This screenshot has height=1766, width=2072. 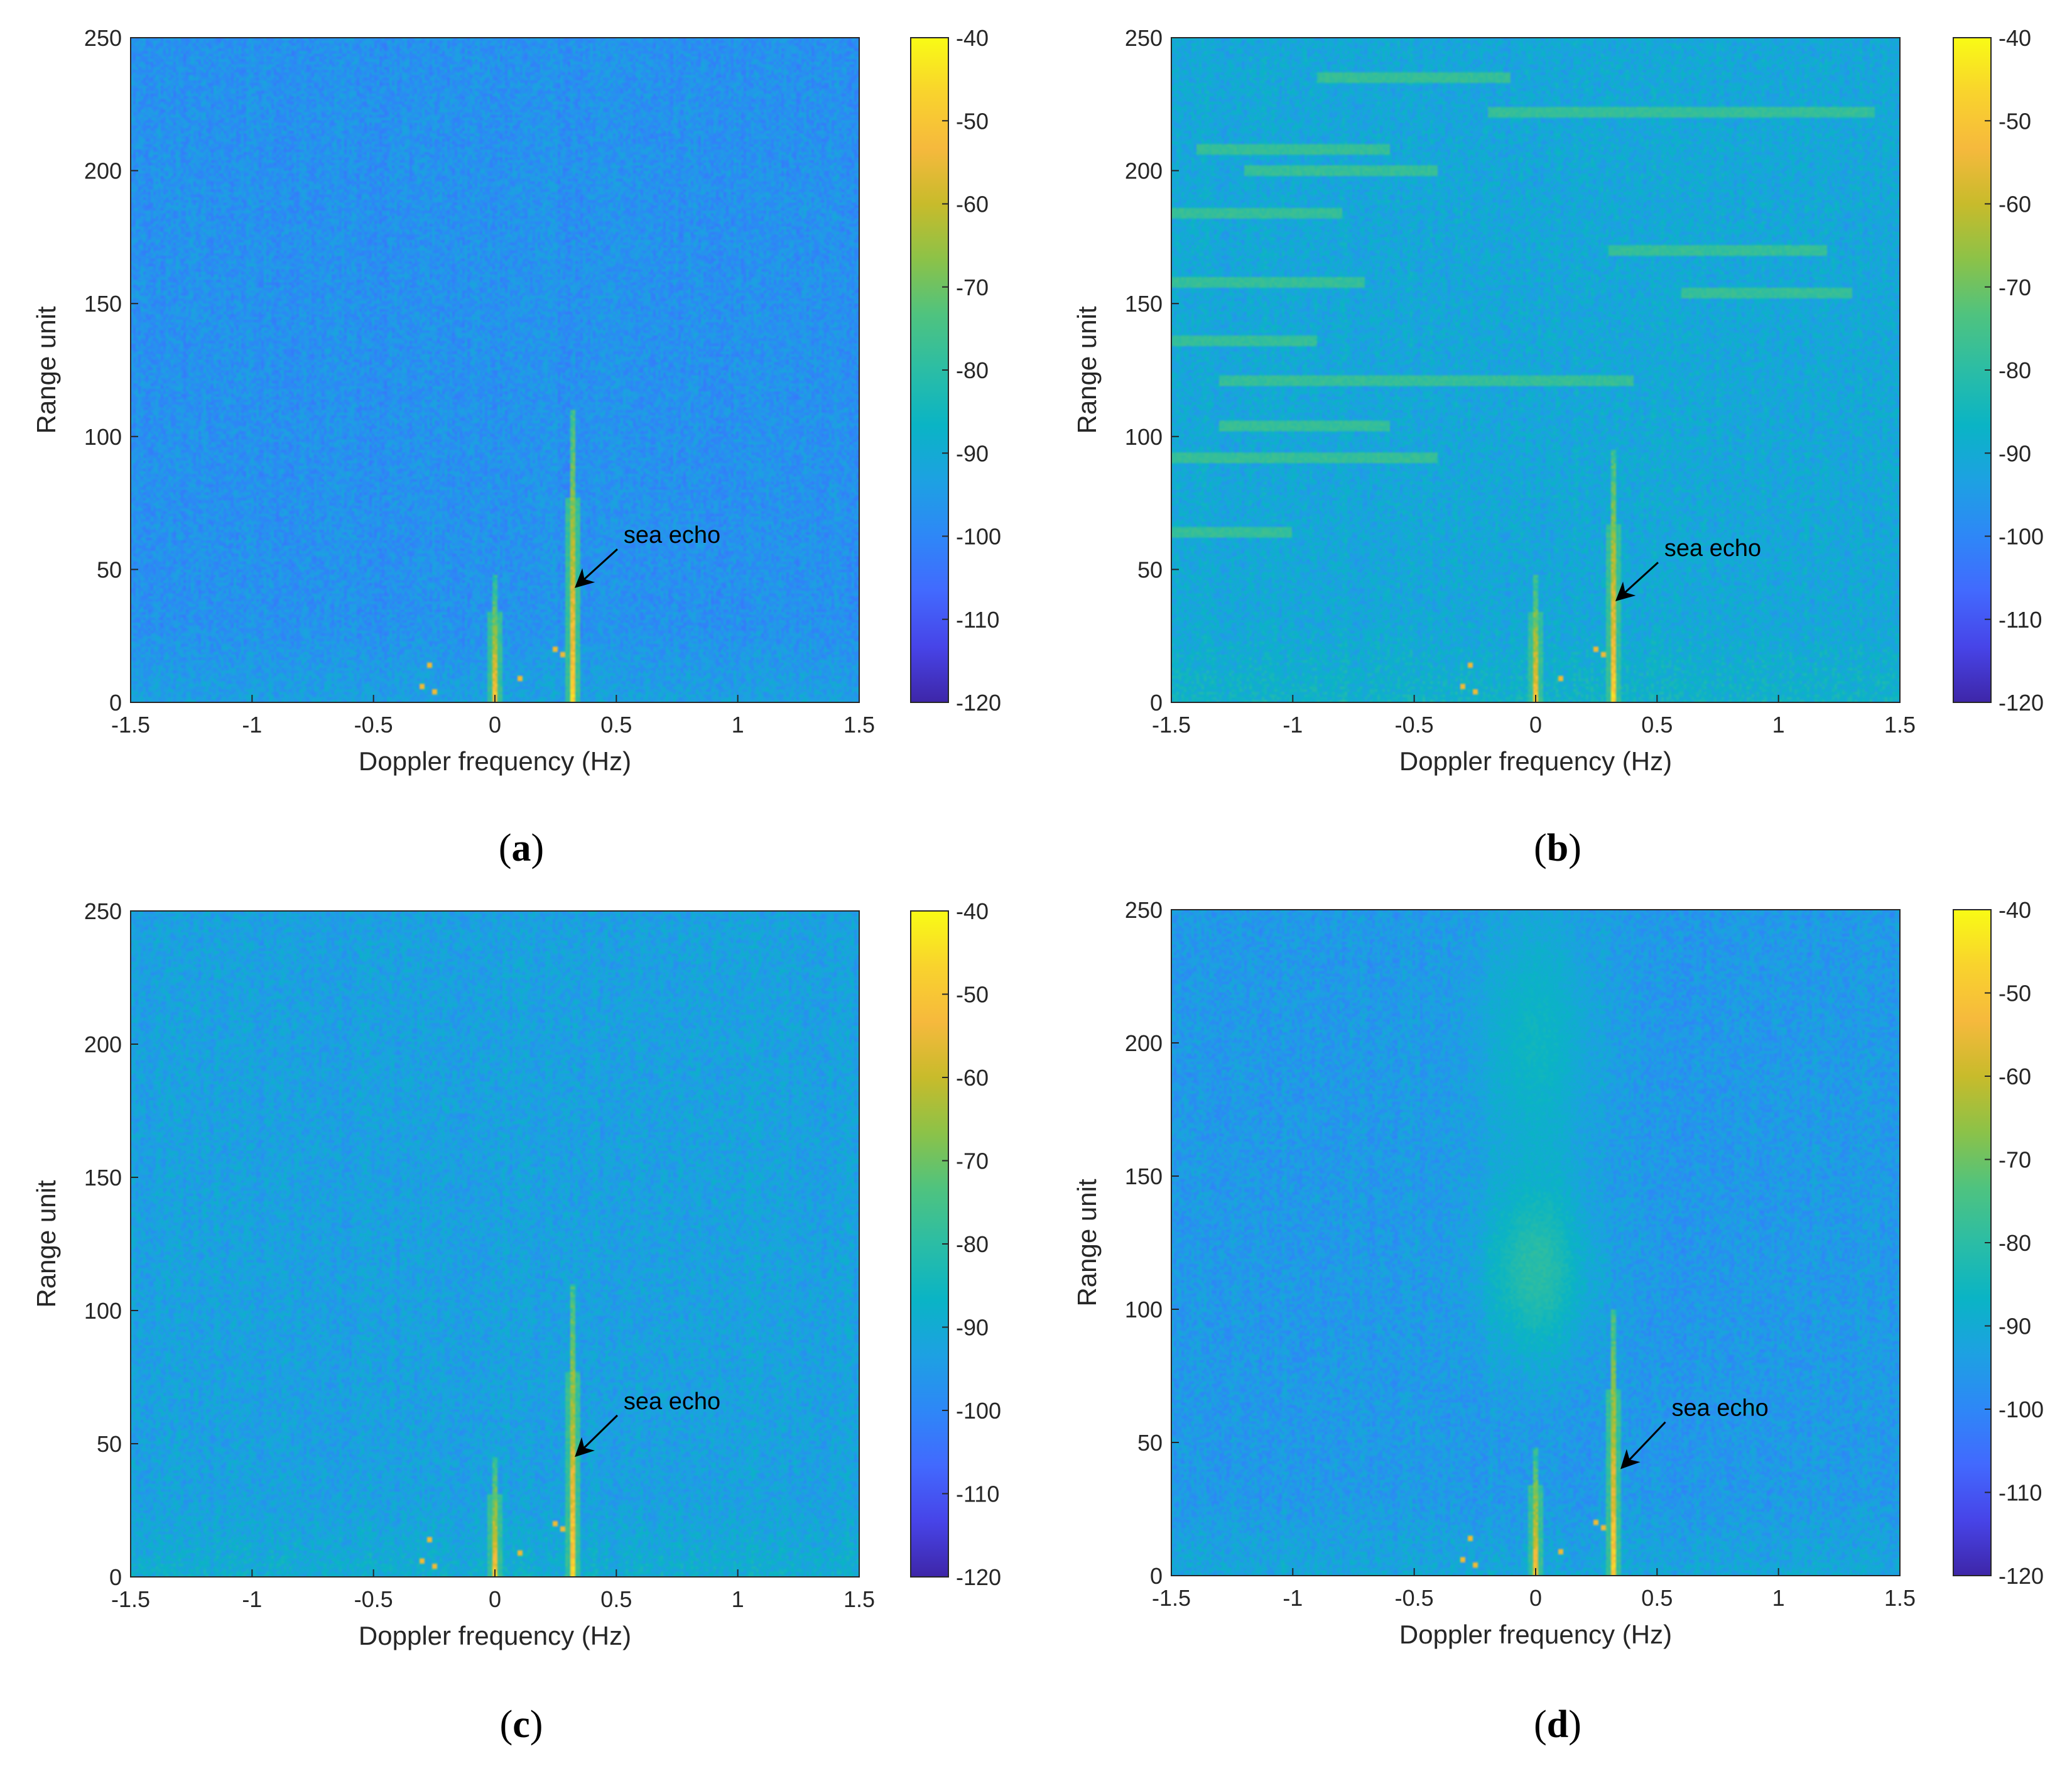 I want to click on panel-label-letter: b, so click(x=1557, y=848).